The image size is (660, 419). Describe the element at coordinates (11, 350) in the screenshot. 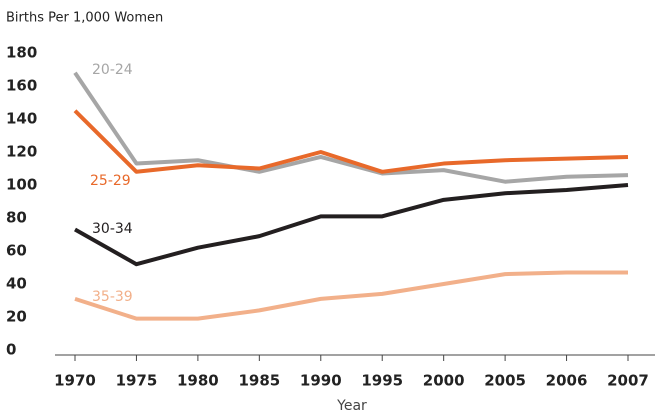

I see `y-tick-label: 0` at that location.